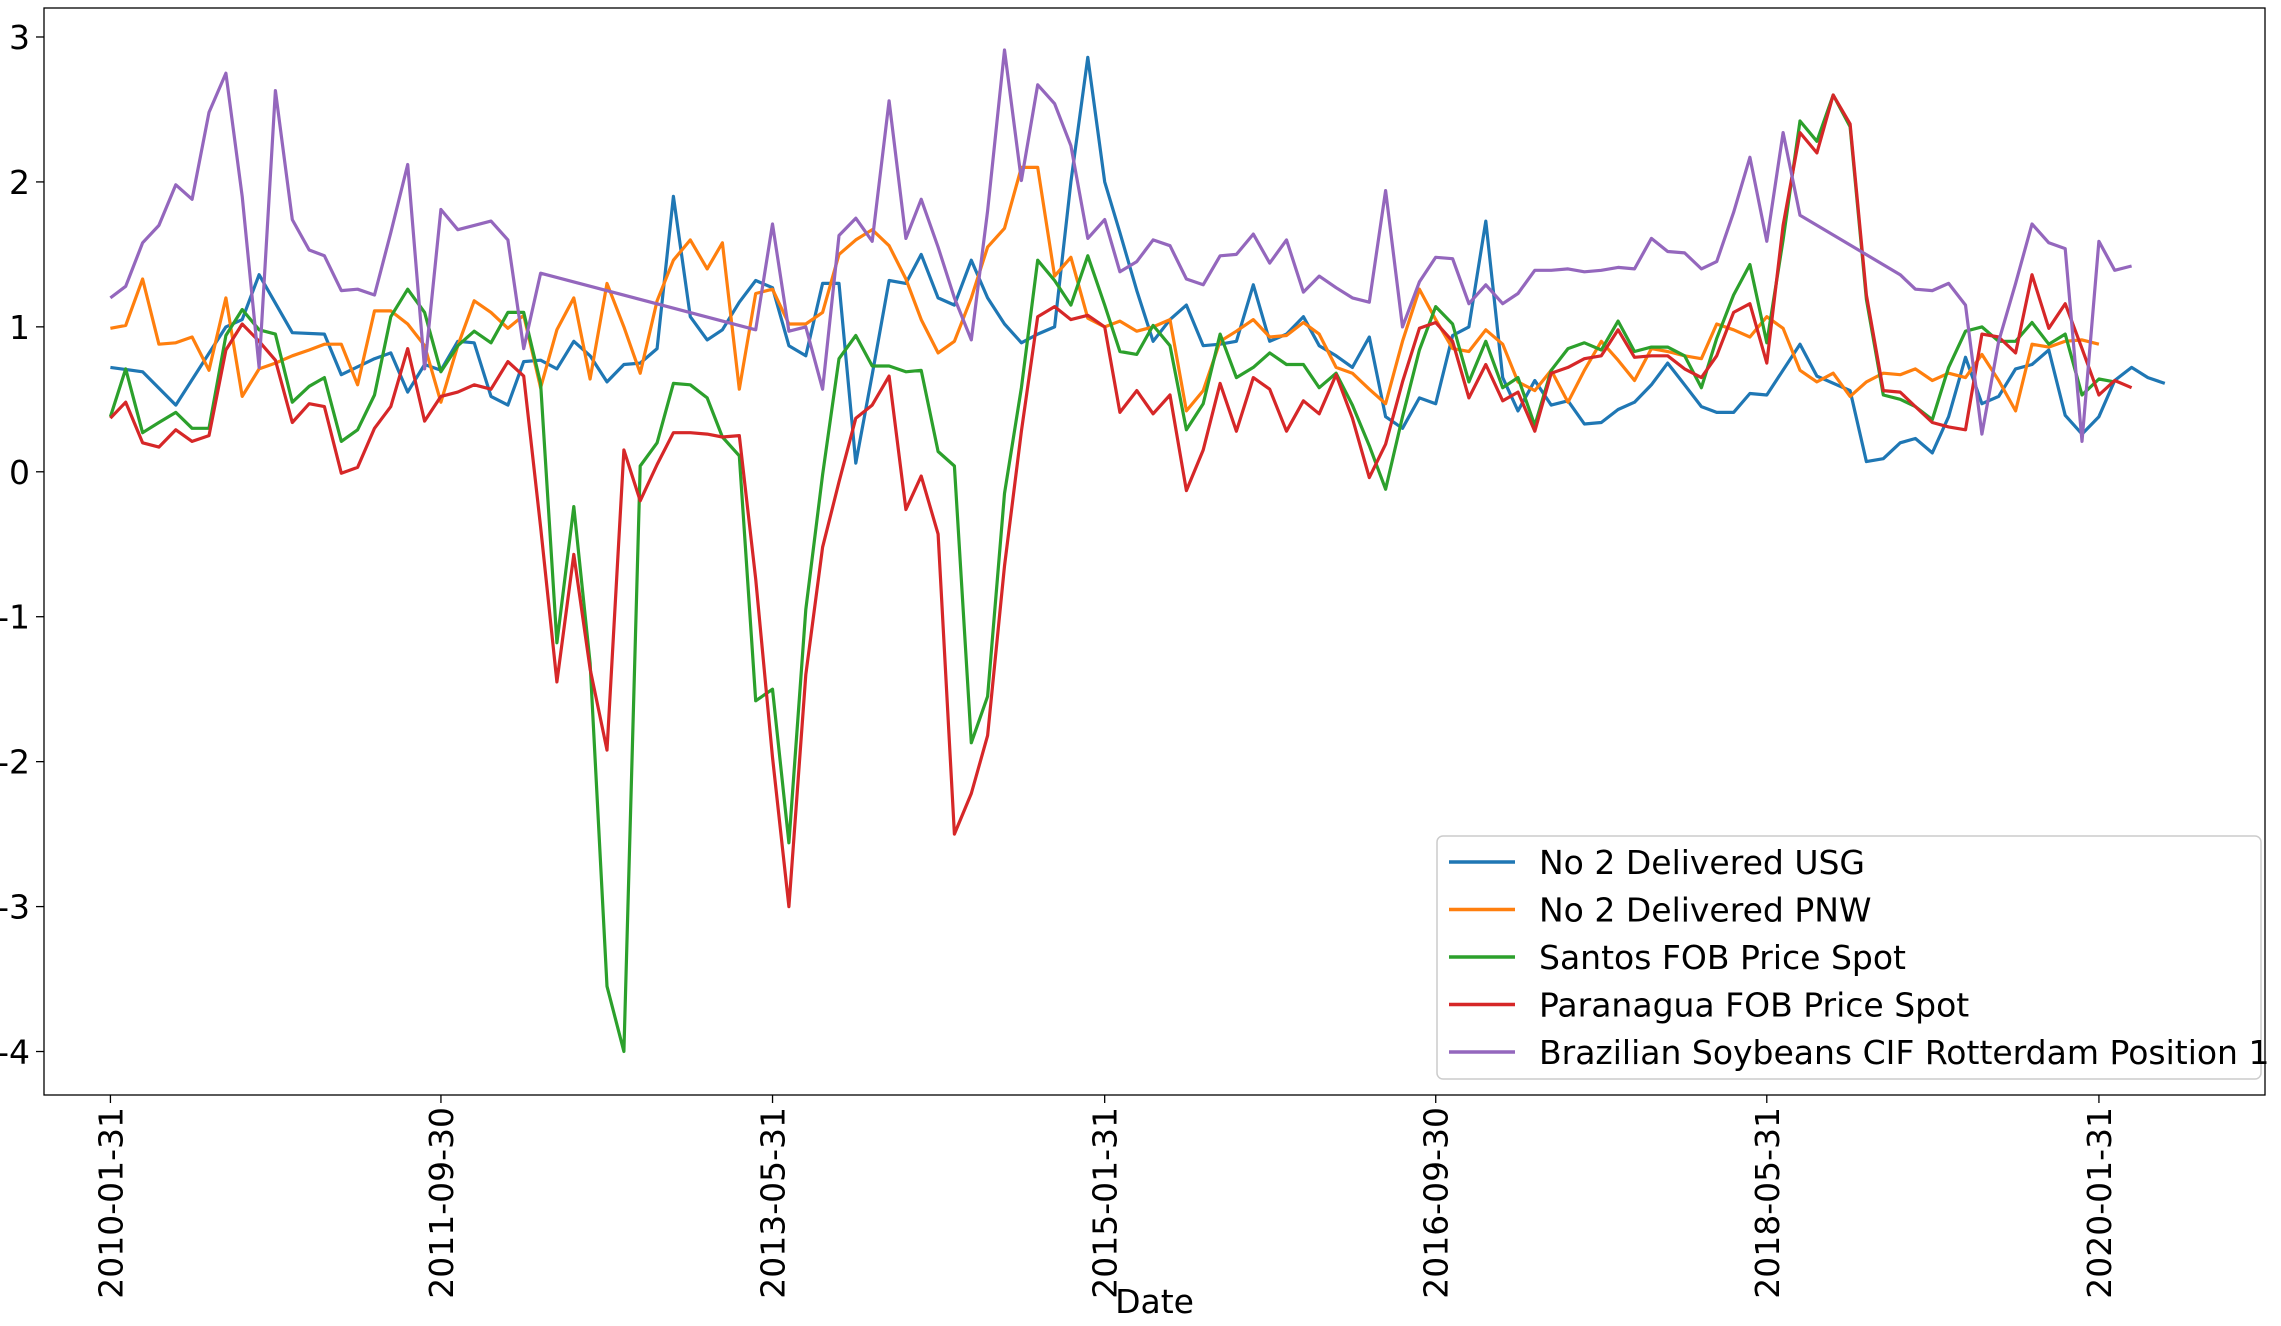 The width and height of the screenshot is (2281, 1326). I want to click on legend-label: No 2 Delivered USG, so click(1702, 862).